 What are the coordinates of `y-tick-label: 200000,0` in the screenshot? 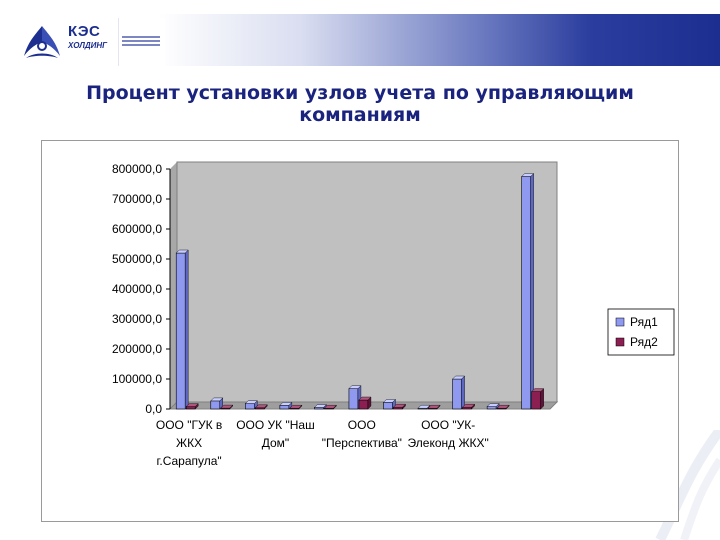 It's located at (137, 349).